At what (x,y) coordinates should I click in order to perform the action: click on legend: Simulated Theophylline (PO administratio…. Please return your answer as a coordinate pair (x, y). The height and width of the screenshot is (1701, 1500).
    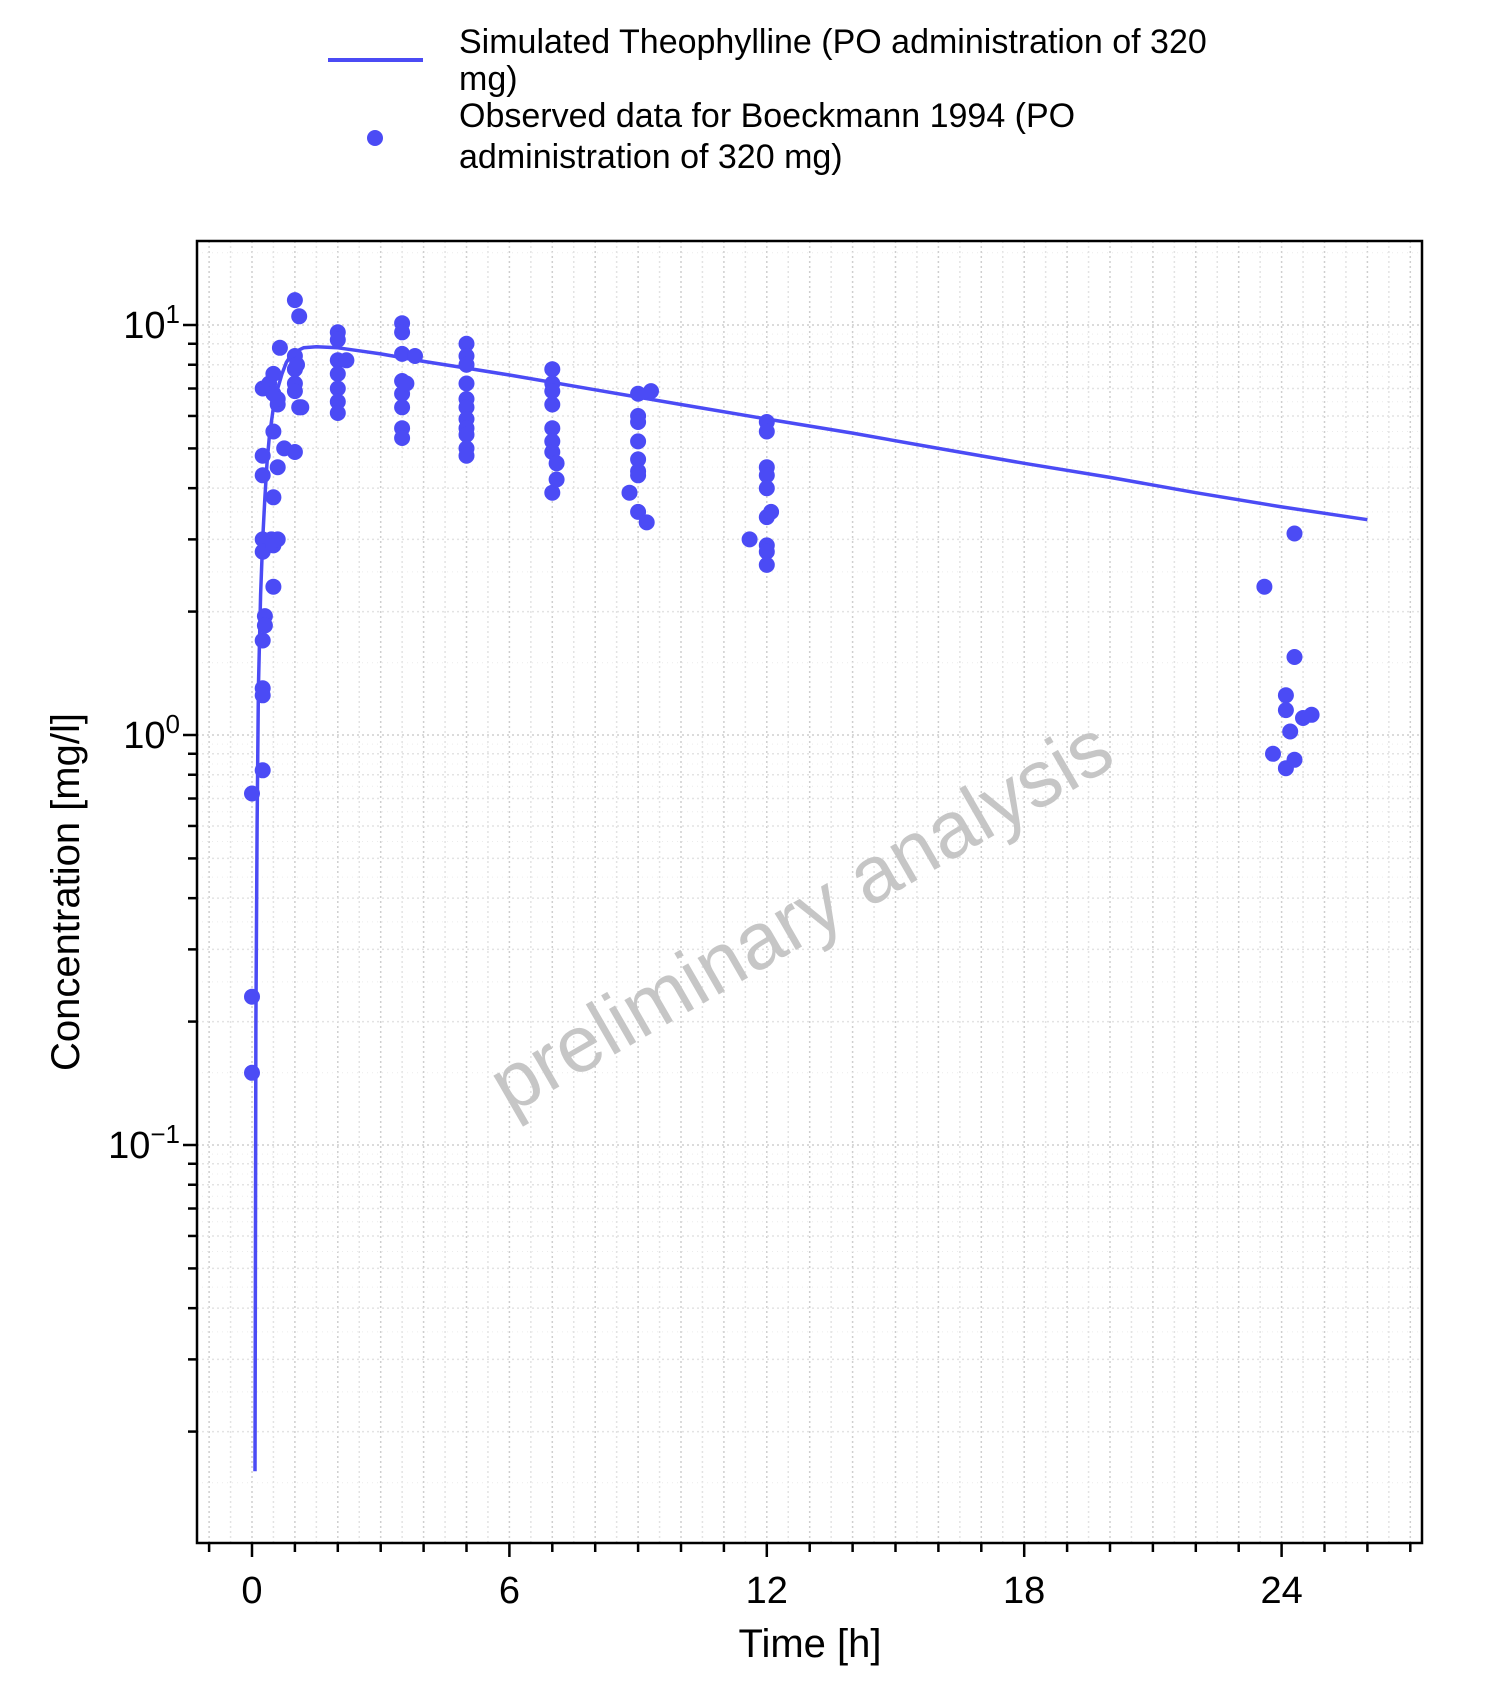
    Looking at the image, I should click on (767, 99).